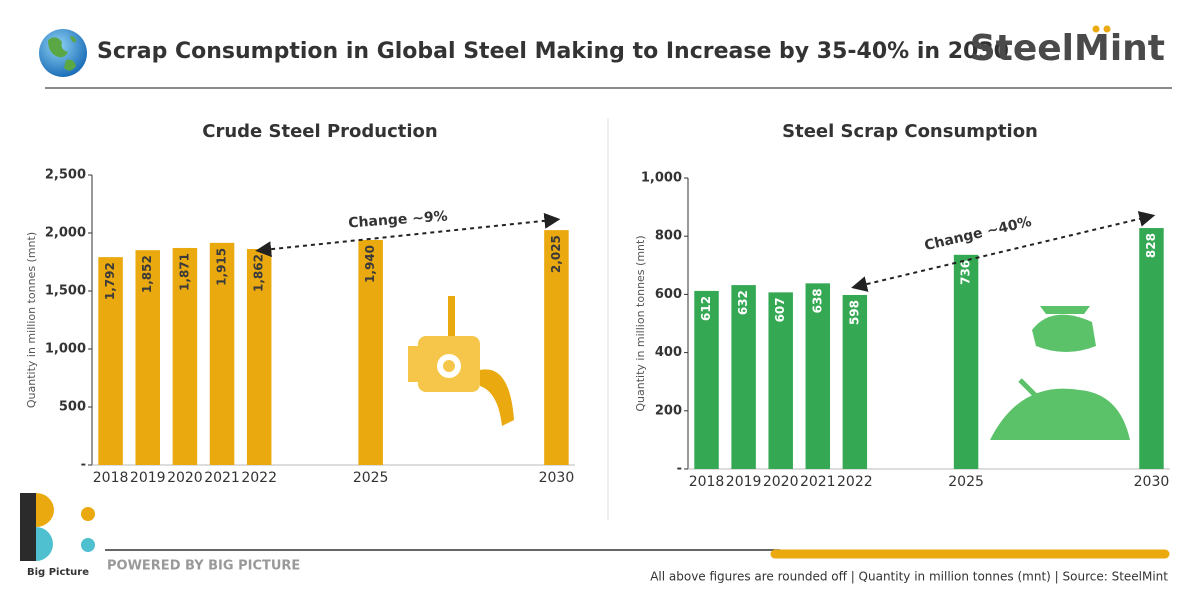 Image resolution: width=1200 pixels, height=600 pixels. Describe the element at coordinates (65, 233) in the screenshot. I see `y-tick-label: 2,000` at that location.